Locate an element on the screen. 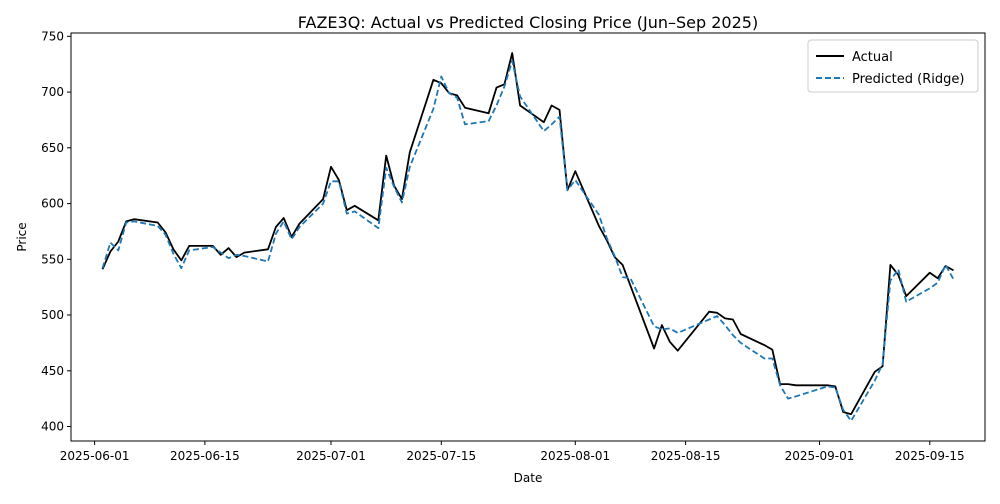 This screenshot has height=504, width=1000. y-tick-label: 450 is located at coordinates (52, 371).